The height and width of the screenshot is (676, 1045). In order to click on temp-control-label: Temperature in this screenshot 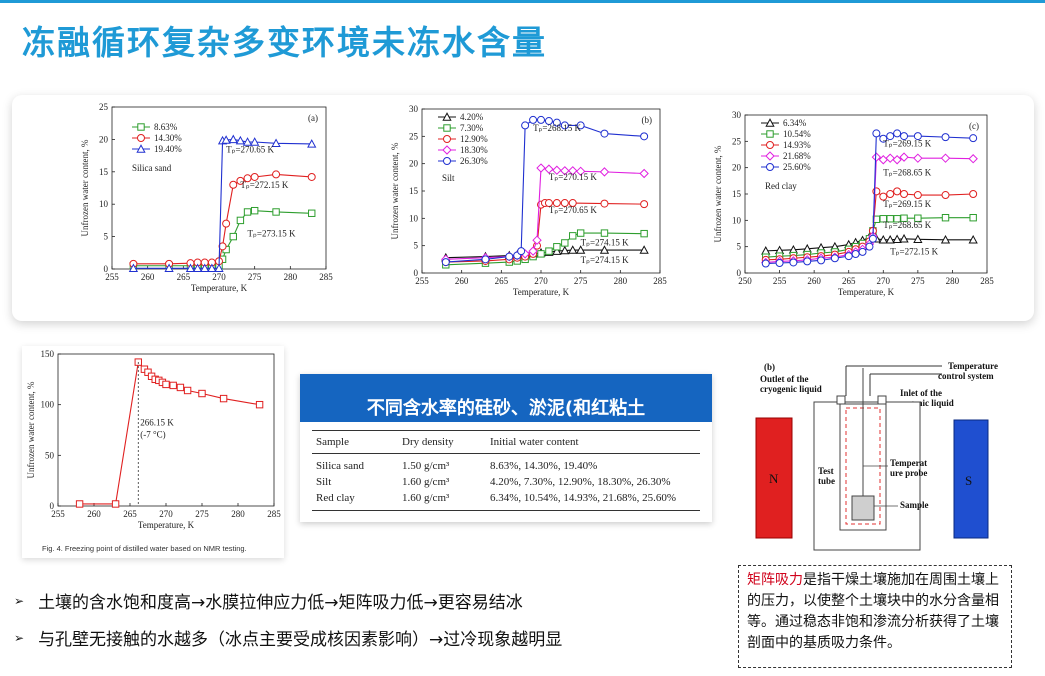, I will do `click(973, 366)`.